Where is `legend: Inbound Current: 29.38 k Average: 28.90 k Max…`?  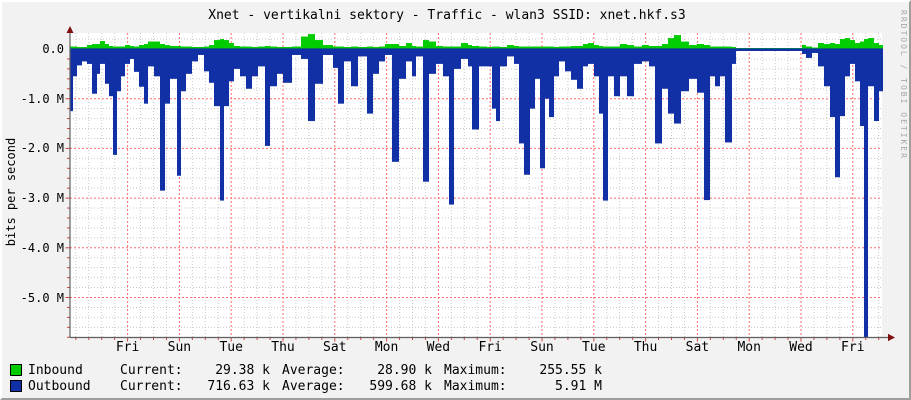
legend: Inbound Current: 29.38 k Average: 28.90 k Max… is located at coordinates (306, 378).